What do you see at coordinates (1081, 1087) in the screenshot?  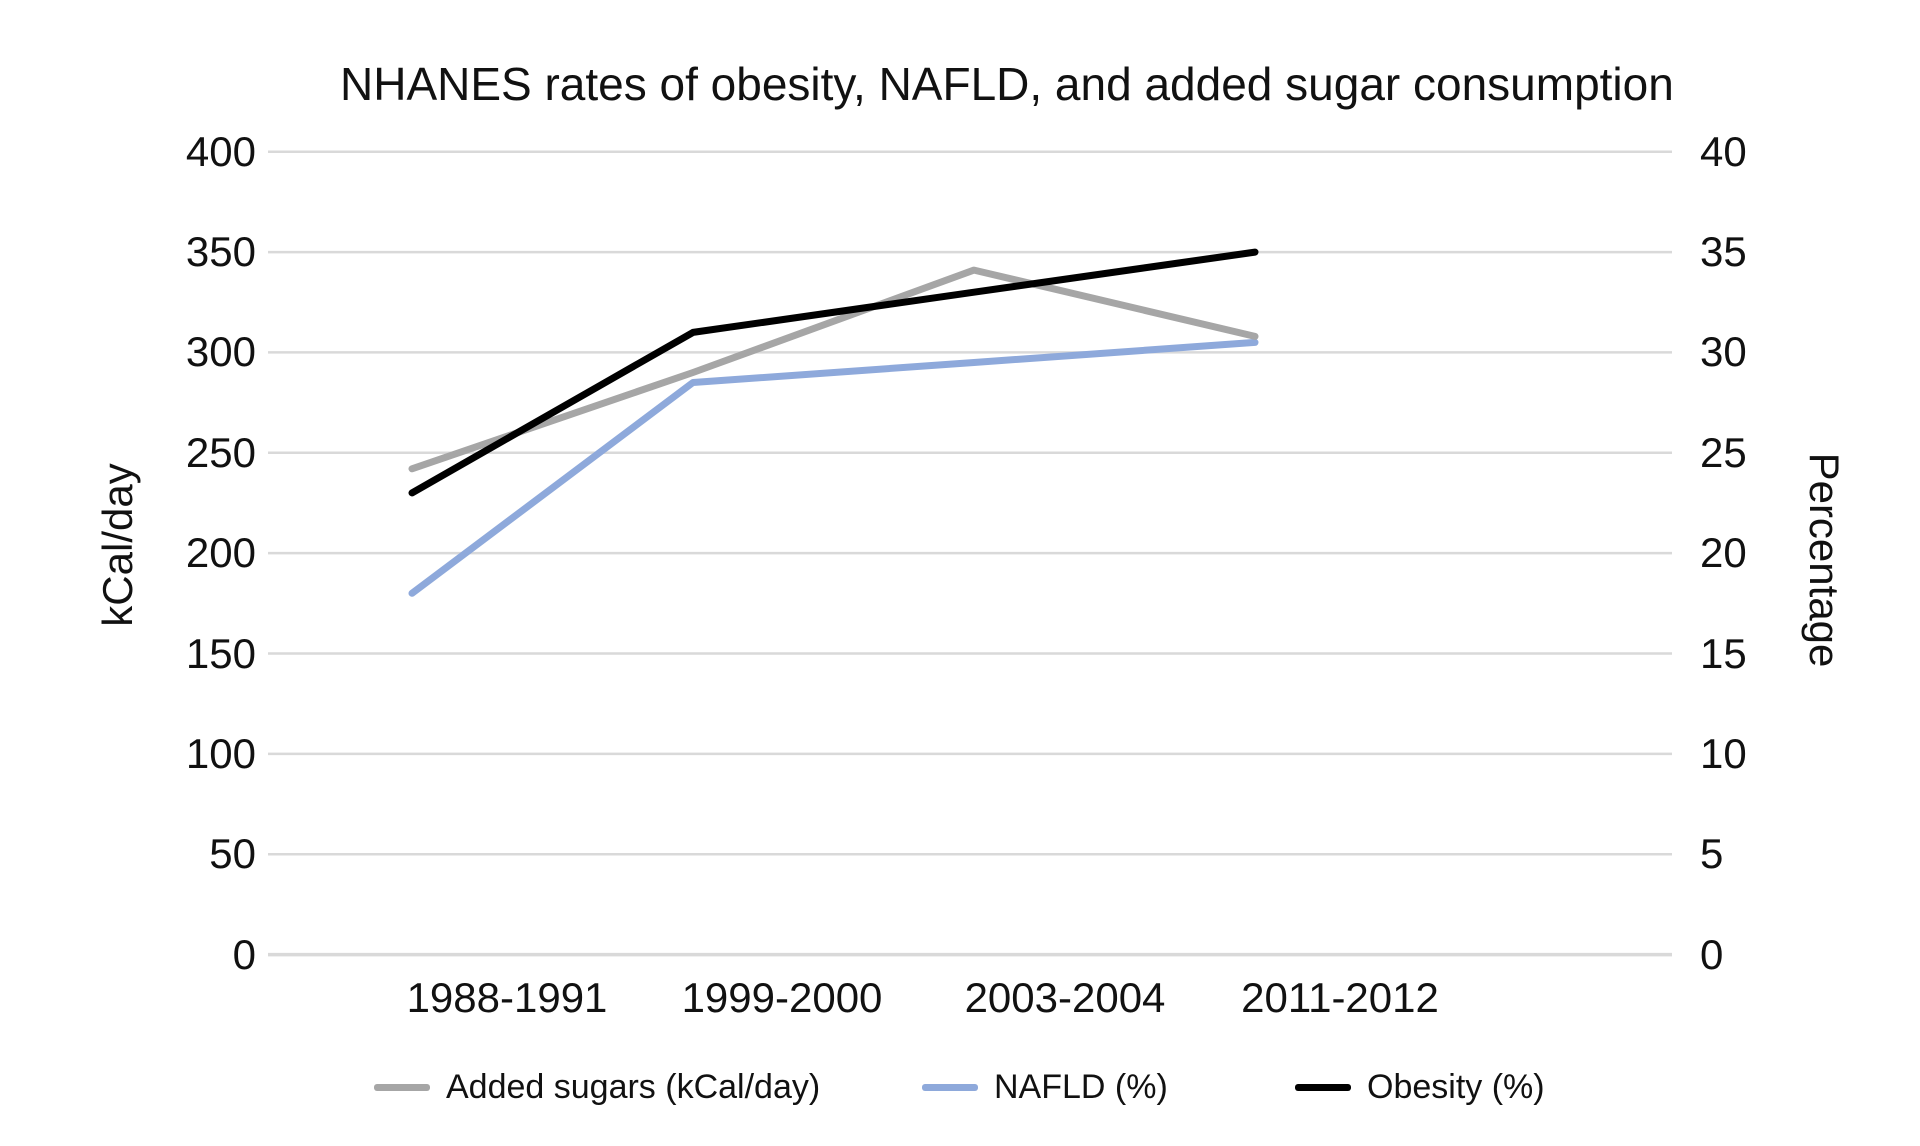 I see `legend-label-nafld: NAFLD (%)` at bounding box center [1081, 1087].